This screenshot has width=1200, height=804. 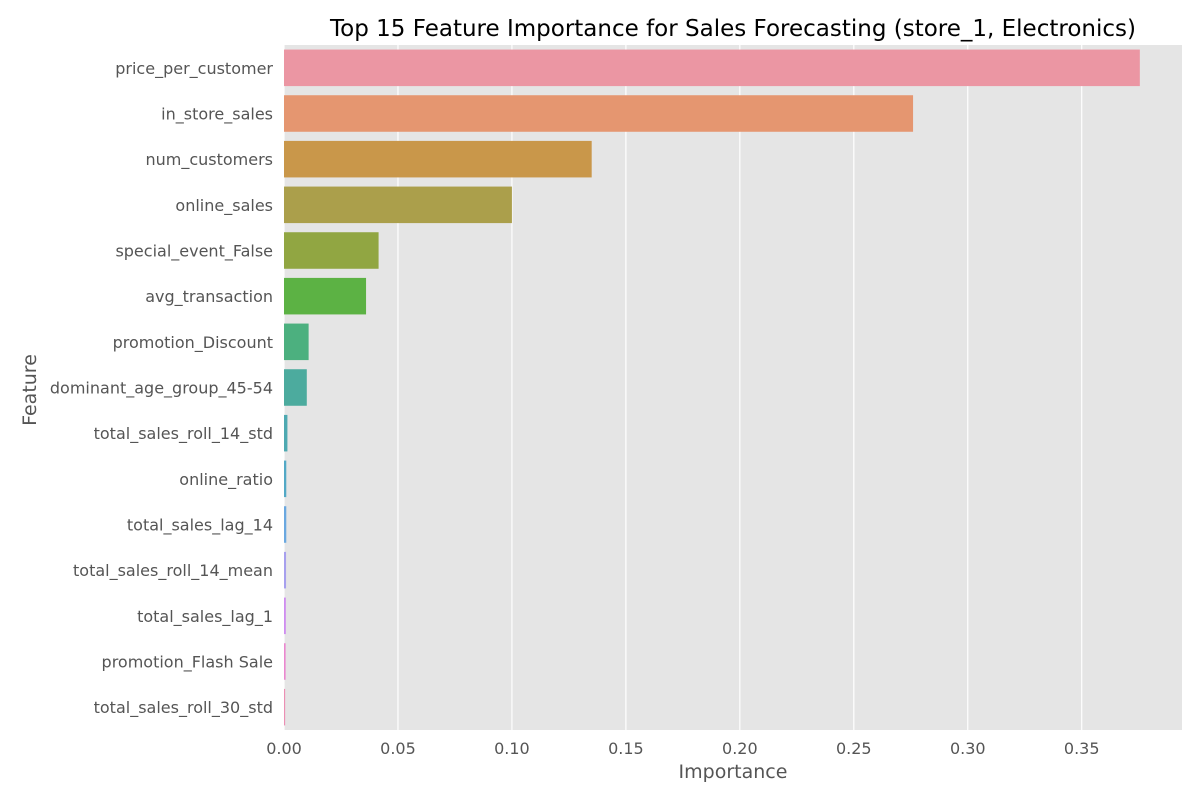 What do you see at coordinates (733, 772) in the screenshot?
I see `x-axis-label: Importance` at bounding box center [733, 772].